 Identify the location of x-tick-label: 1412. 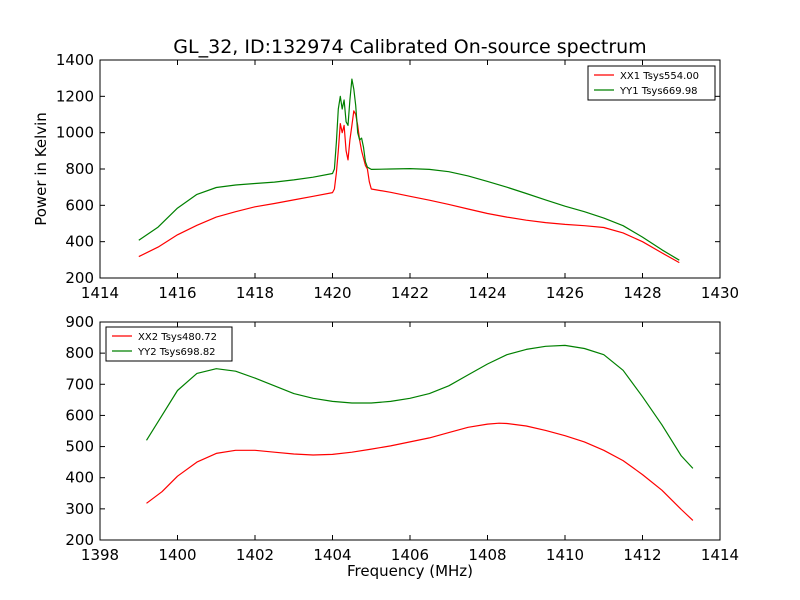
(642, 555).